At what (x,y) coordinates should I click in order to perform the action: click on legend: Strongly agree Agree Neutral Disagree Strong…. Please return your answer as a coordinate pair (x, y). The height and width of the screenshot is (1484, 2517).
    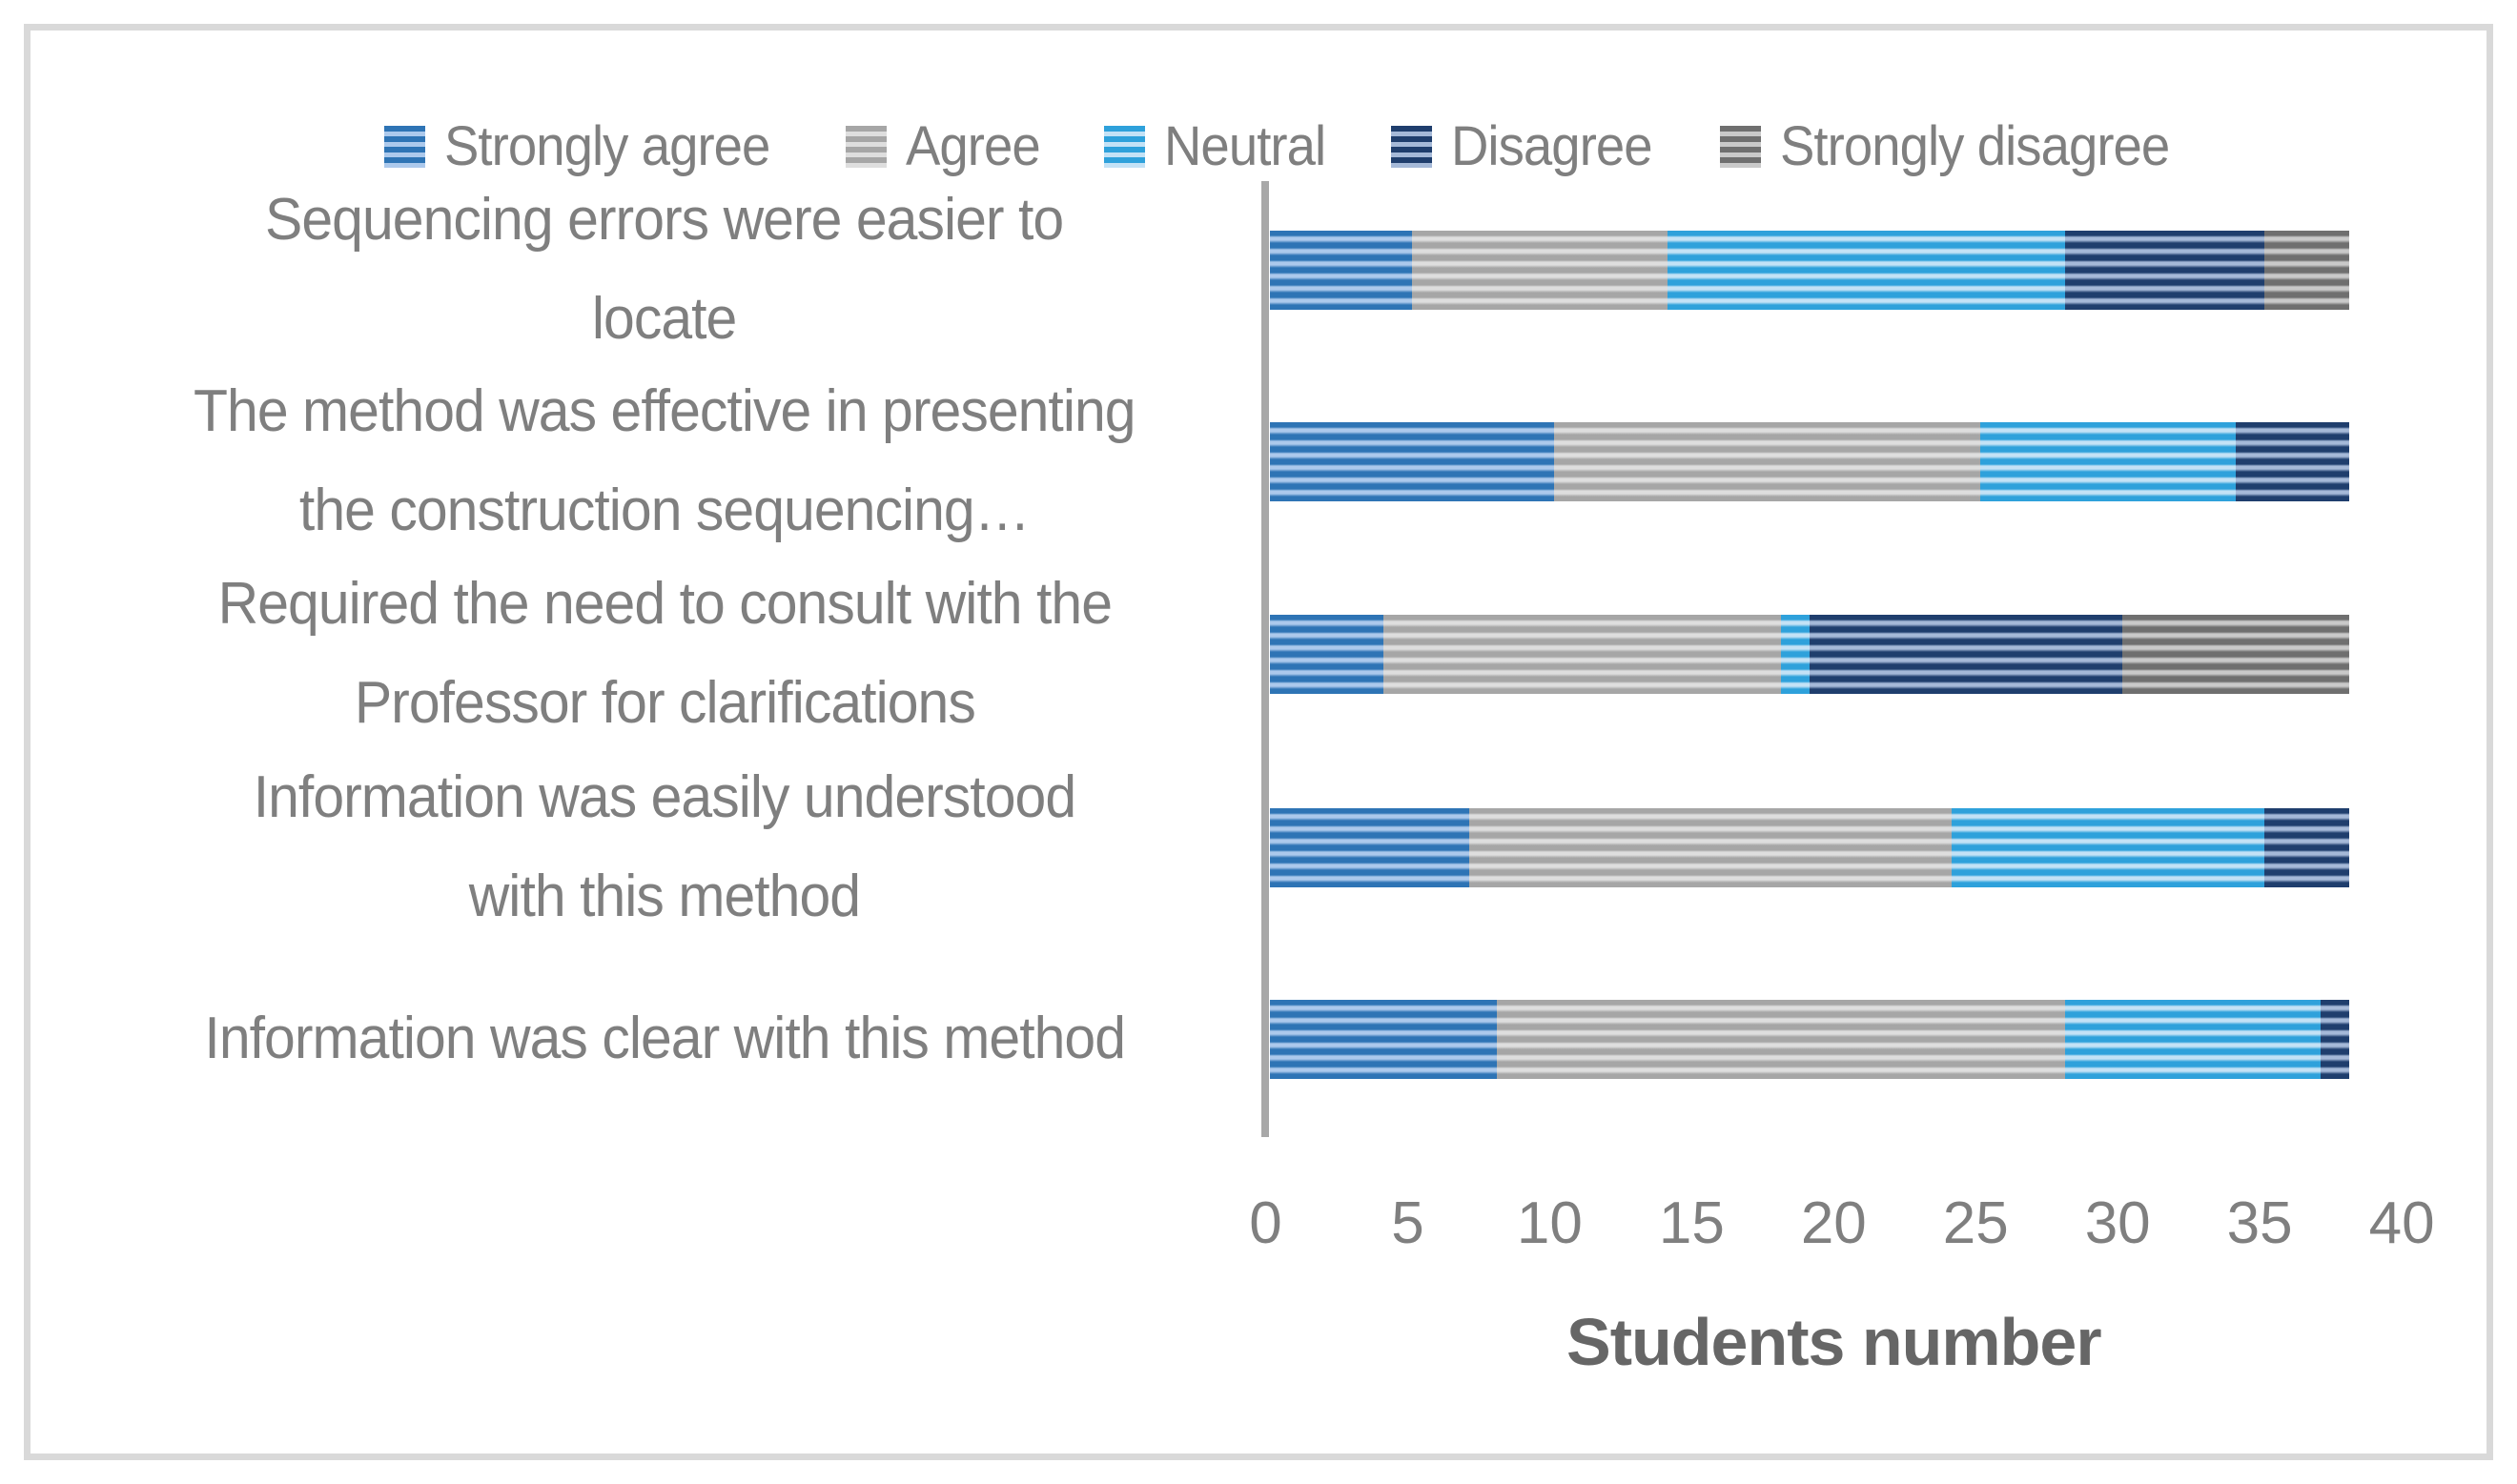
    Looking at the image, I should click on (1289, 146).